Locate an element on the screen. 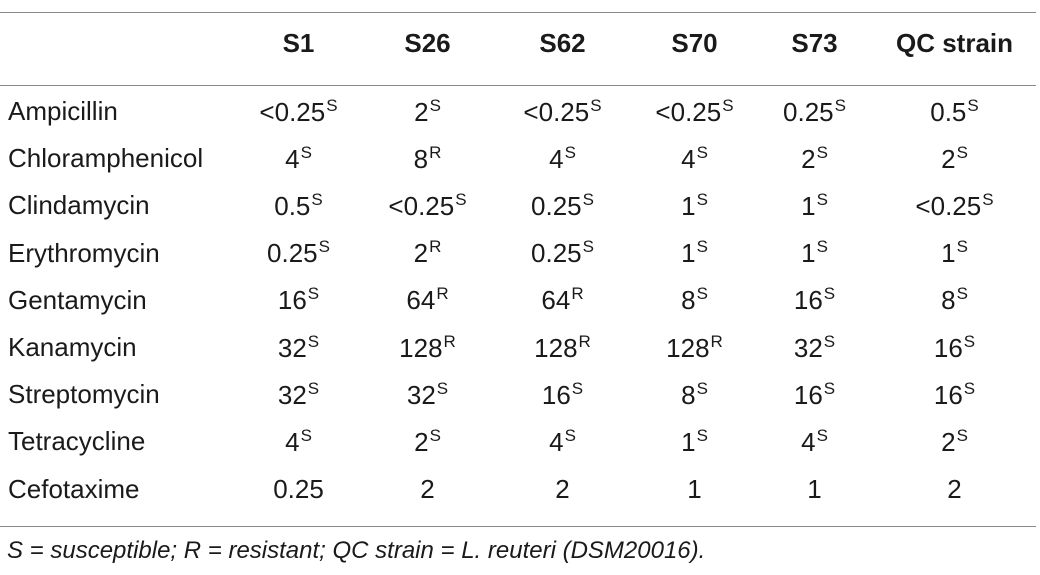 This screenshot has height=575, width=1040. table-row: Chloramphenicol 4S 8R 4S 4S 2S 2S is located at coordinates (520, 158).